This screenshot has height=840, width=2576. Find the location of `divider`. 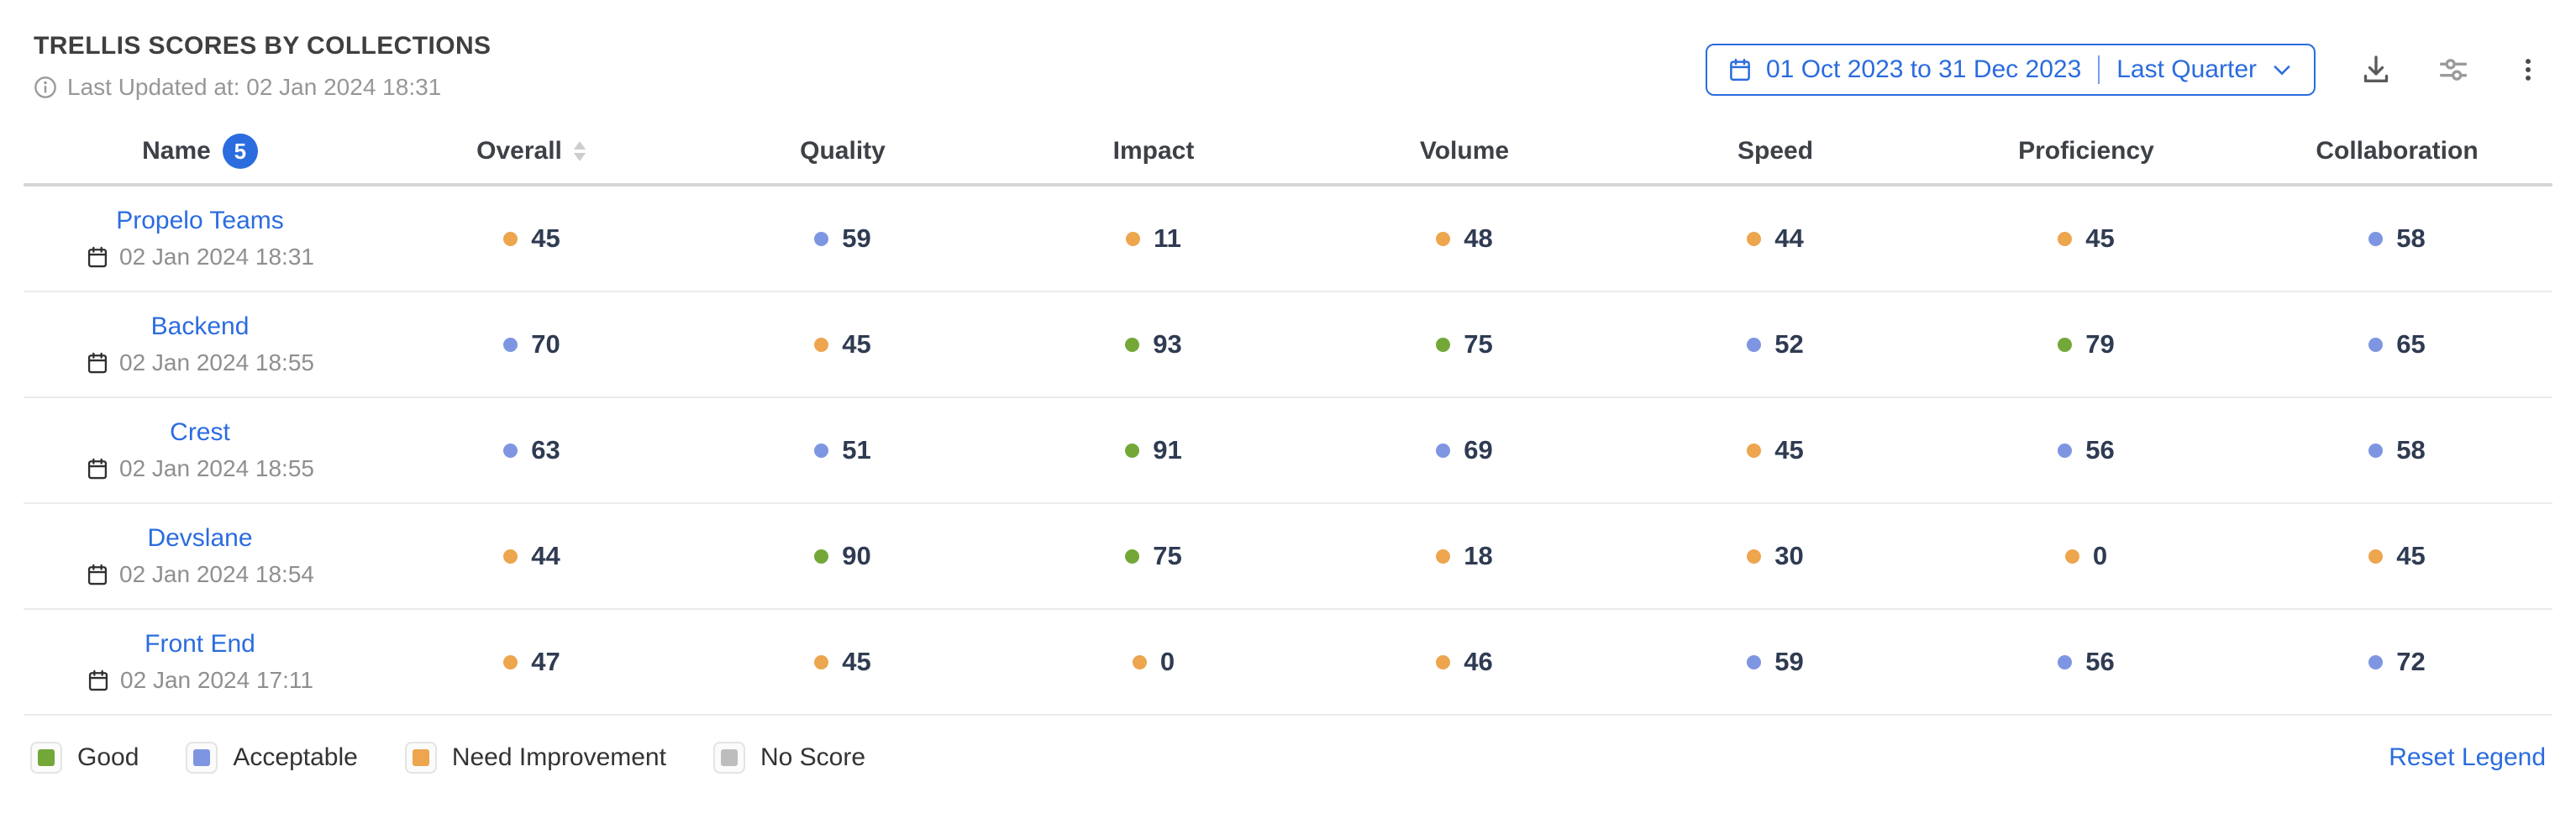

divider is located at coordinates (2099, 69).